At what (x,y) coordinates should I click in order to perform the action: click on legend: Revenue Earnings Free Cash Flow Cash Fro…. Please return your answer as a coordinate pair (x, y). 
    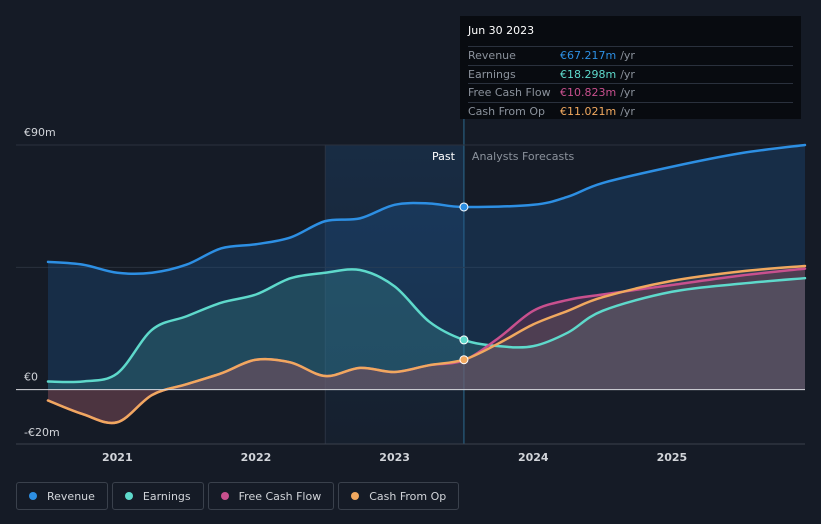
    Looking at the image, I should click on (238, 496).